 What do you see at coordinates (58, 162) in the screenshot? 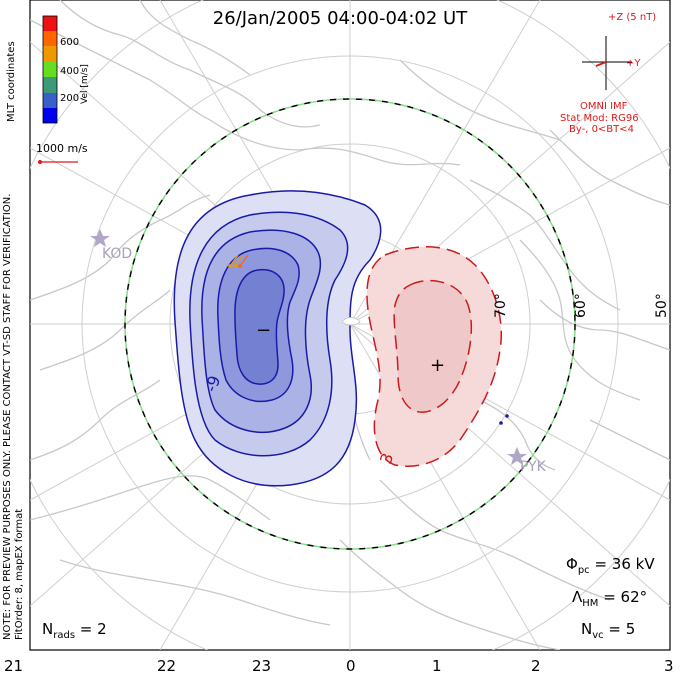
I see `scale-vector` at bounding box center [58, 162].